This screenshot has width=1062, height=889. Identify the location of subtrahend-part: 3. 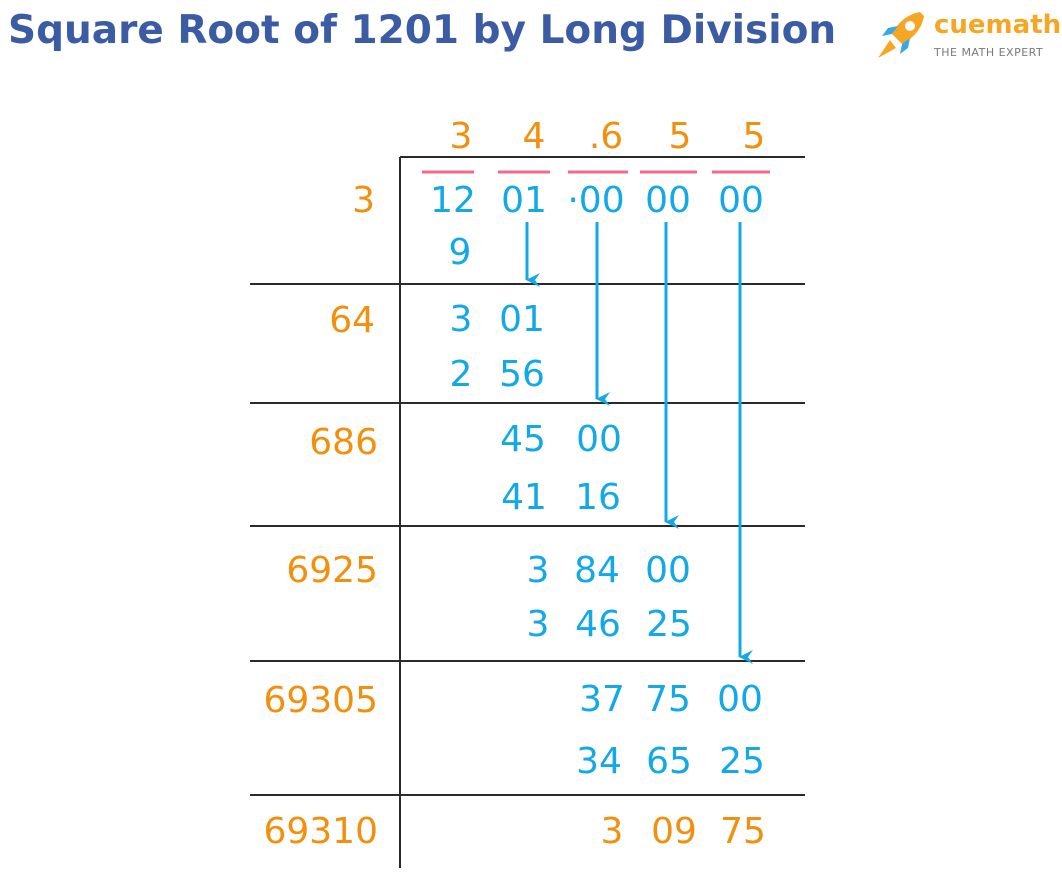
(538, 624).